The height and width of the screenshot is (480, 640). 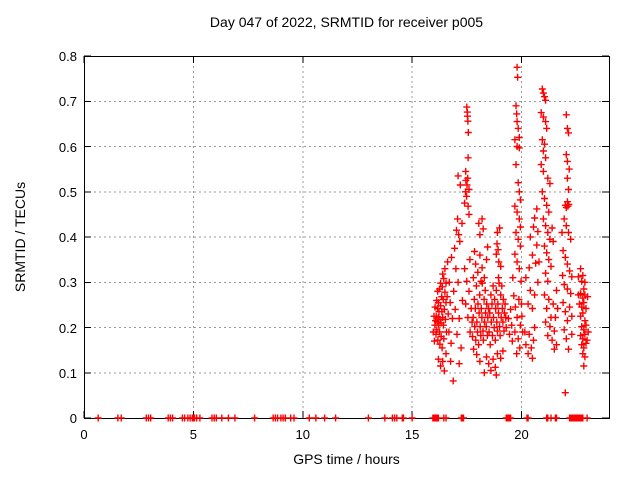 I want to click on x-tick-label: 10, so click(x=302, y=434).